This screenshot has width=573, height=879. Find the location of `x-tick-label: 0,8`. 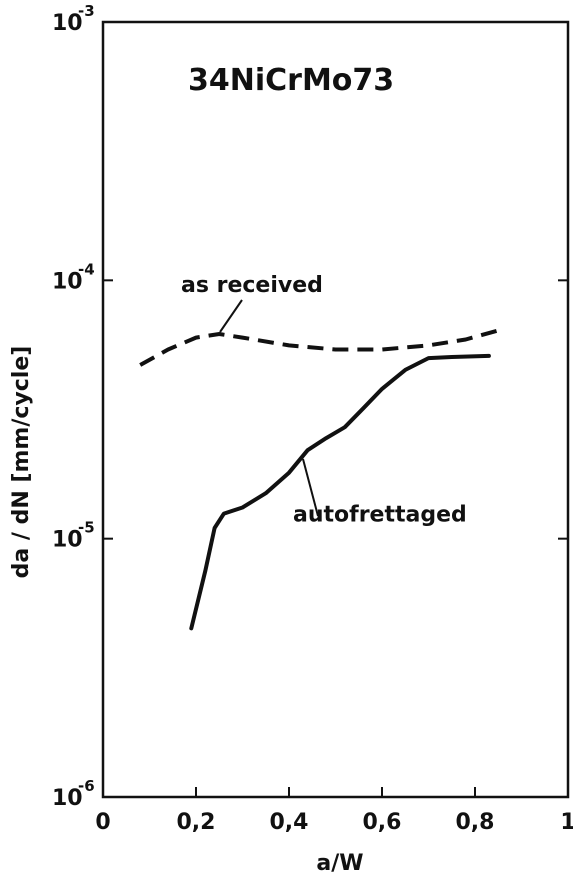

x-tick-label: 0,8 is located at coordinates (475, 822).